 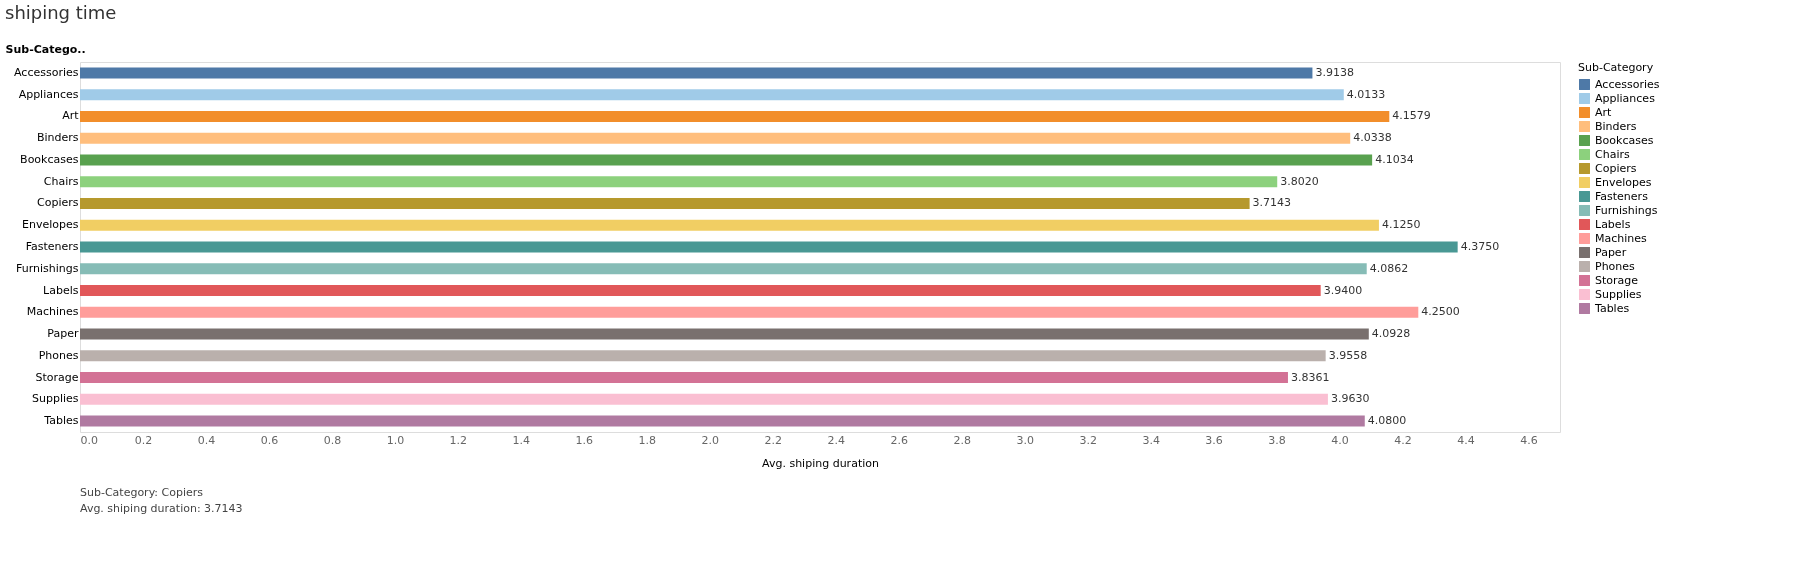 What do you see at coordinates (1618, 294) in the screenshot?
I see `legend-label: Supplies` at bounding box center [1618, 294].